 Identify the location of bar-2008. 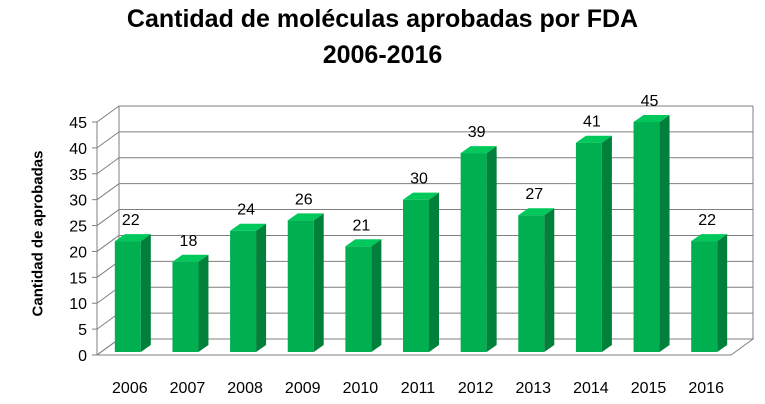
(243, 291).